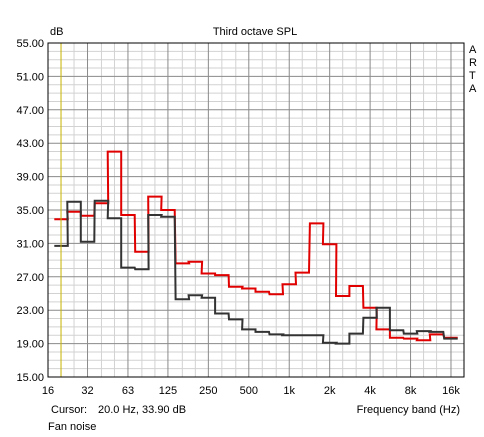 This screenshot has height=437, width=484. Describe the element at coordinates (168, 391) in the screenshot. I see `x-tick-label: 125` at that location.